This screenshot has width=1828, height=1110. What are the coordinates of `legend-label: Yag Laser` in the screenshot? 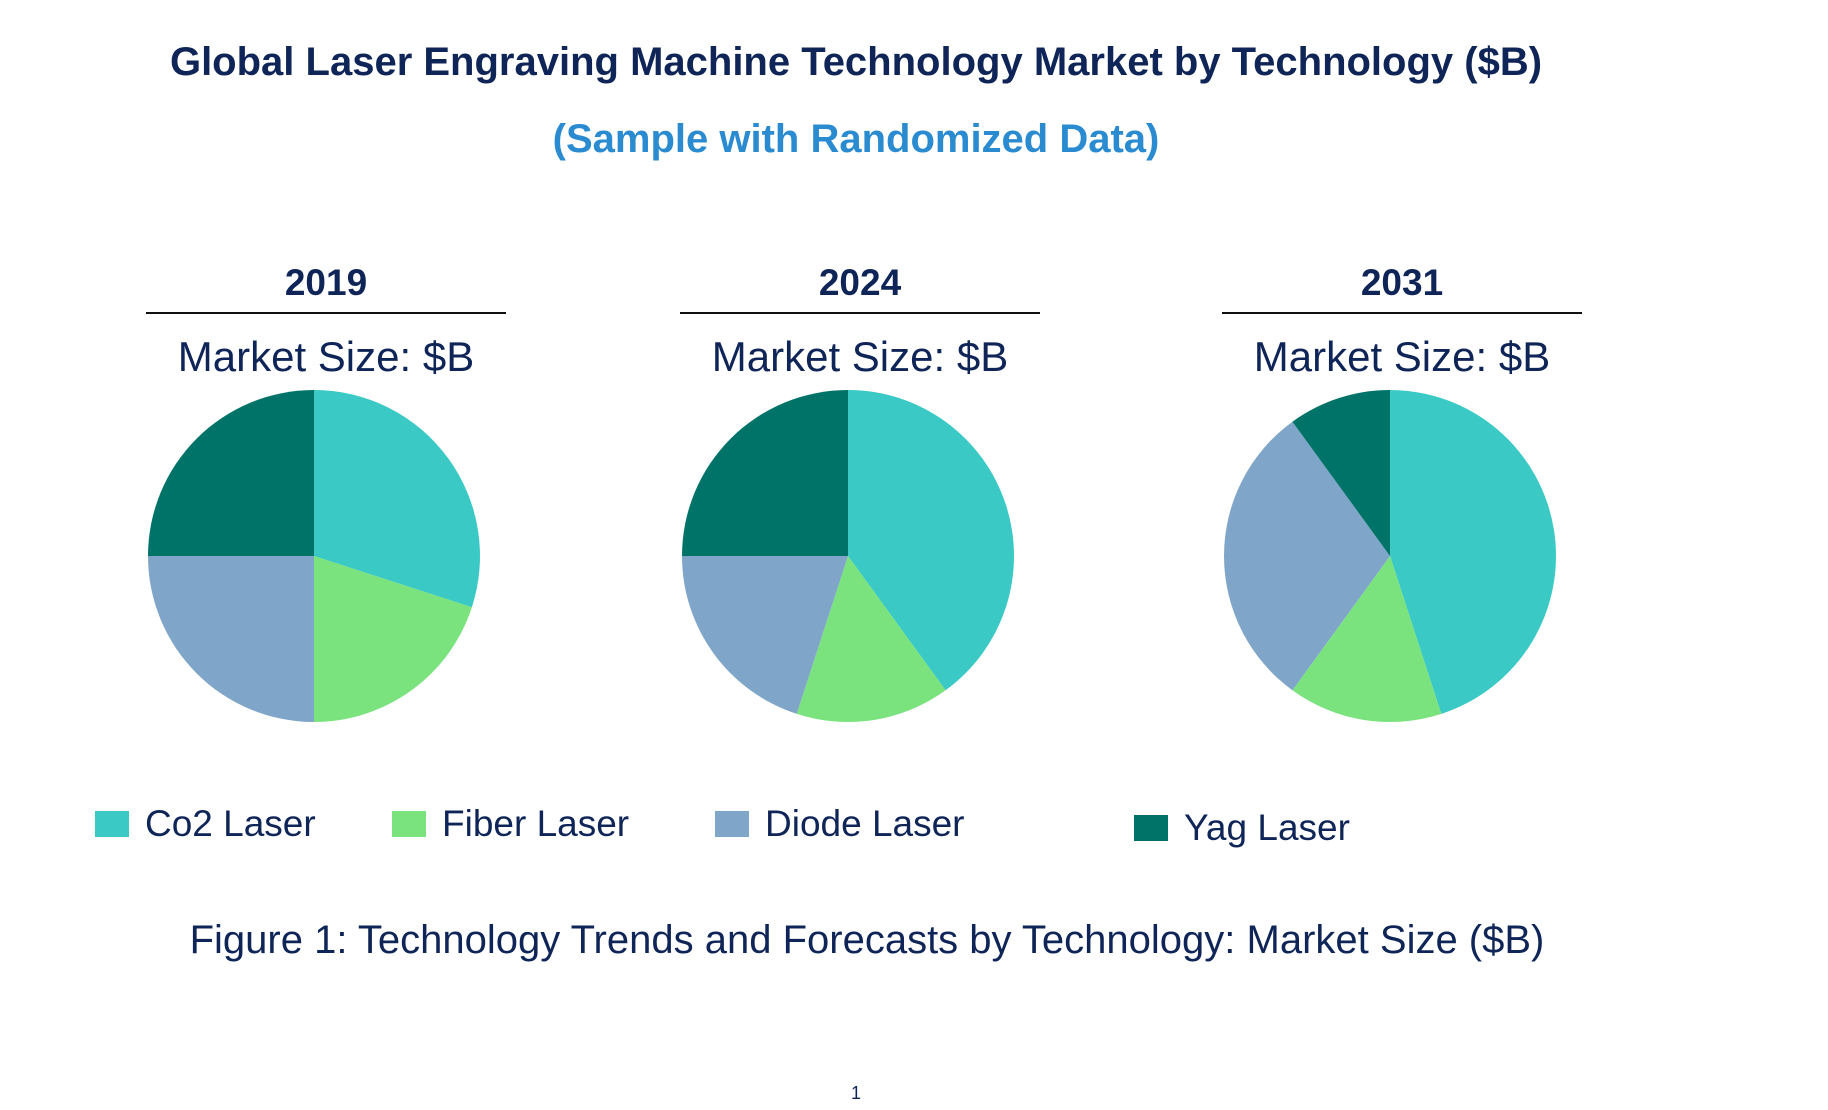 It's located at (1267, 827).